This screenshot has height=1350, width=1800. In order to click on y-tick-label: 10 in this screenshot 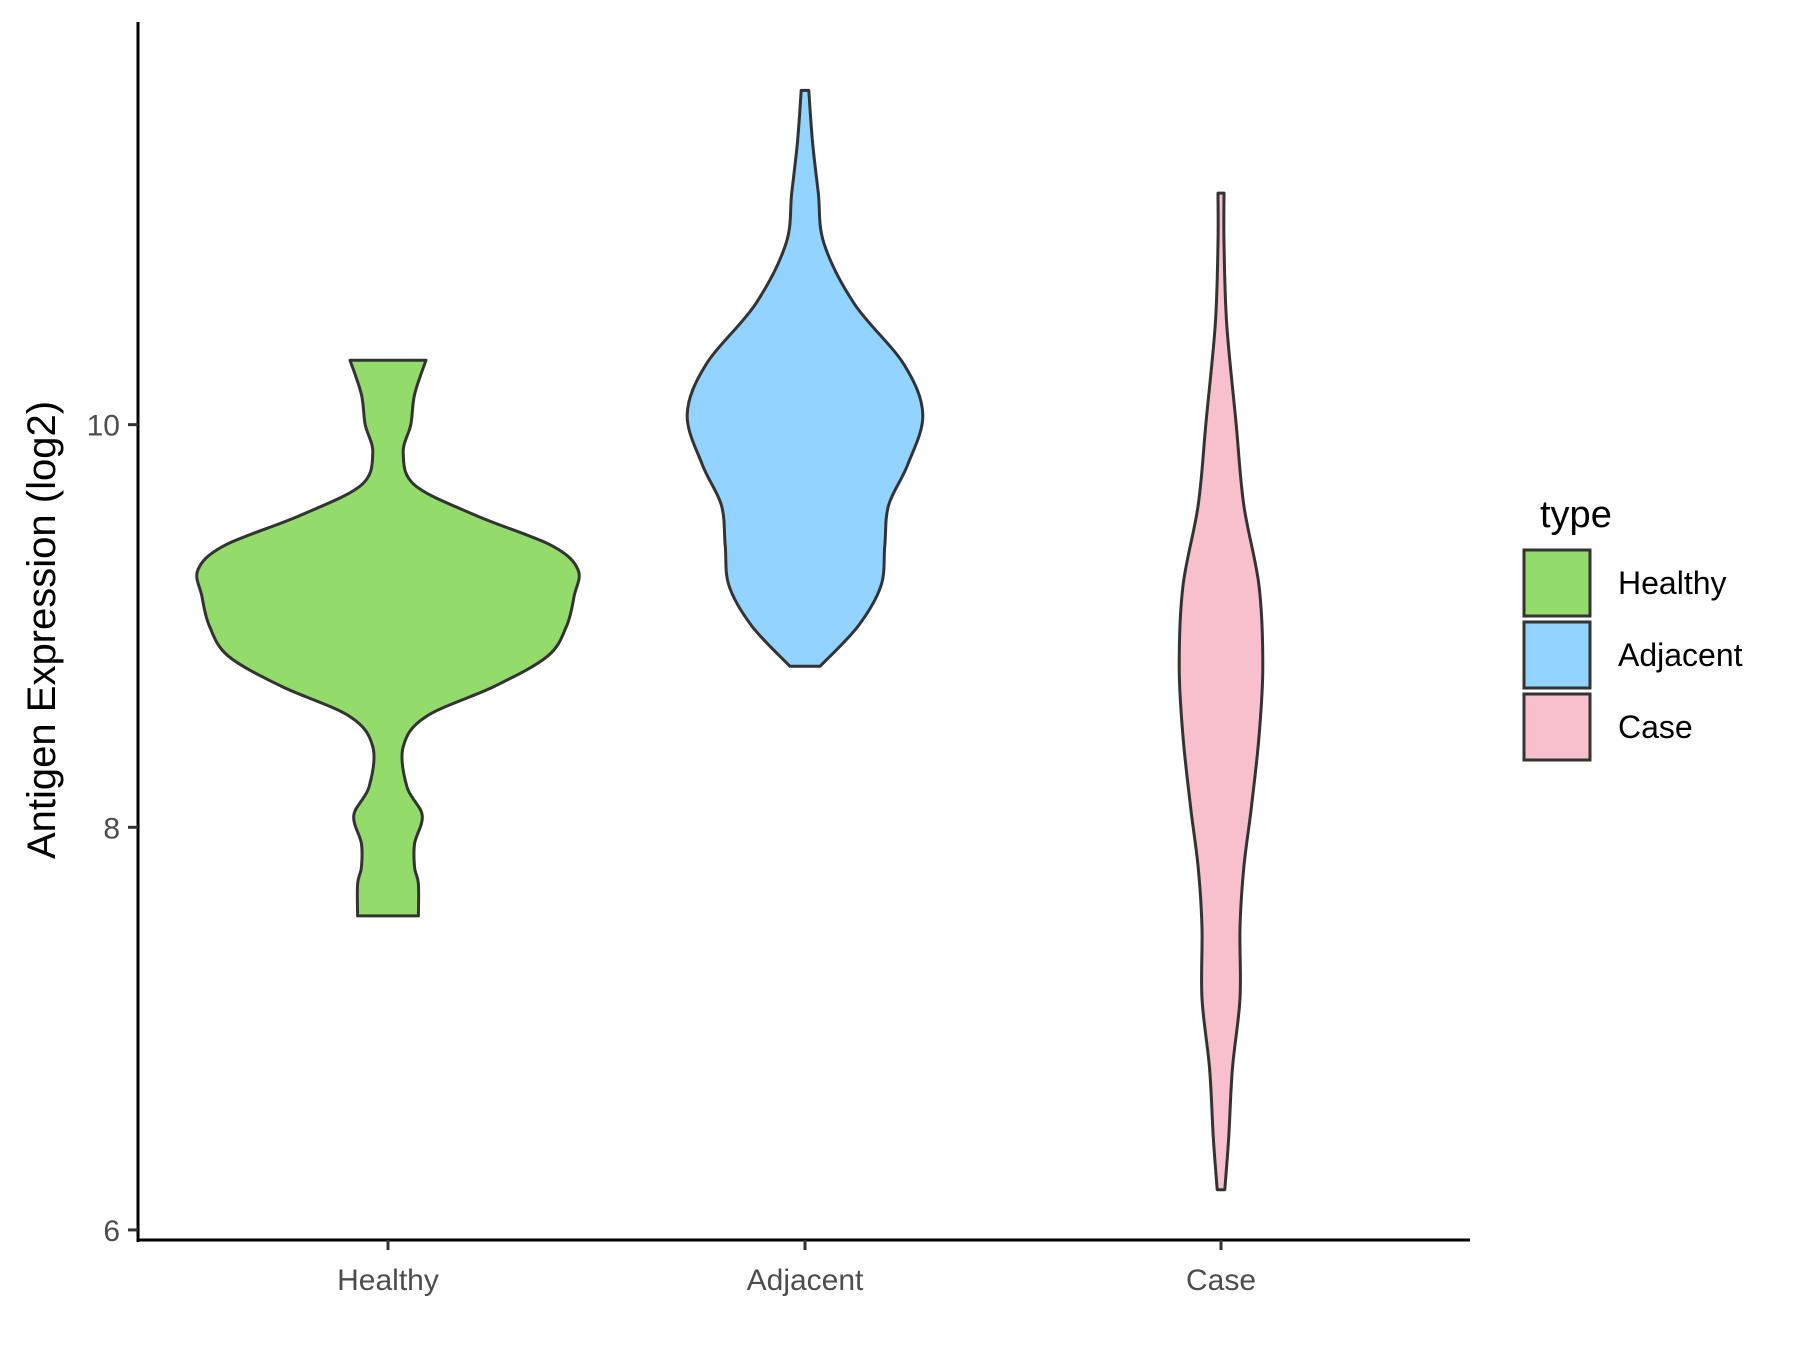, I will do `click(103, 426)`.